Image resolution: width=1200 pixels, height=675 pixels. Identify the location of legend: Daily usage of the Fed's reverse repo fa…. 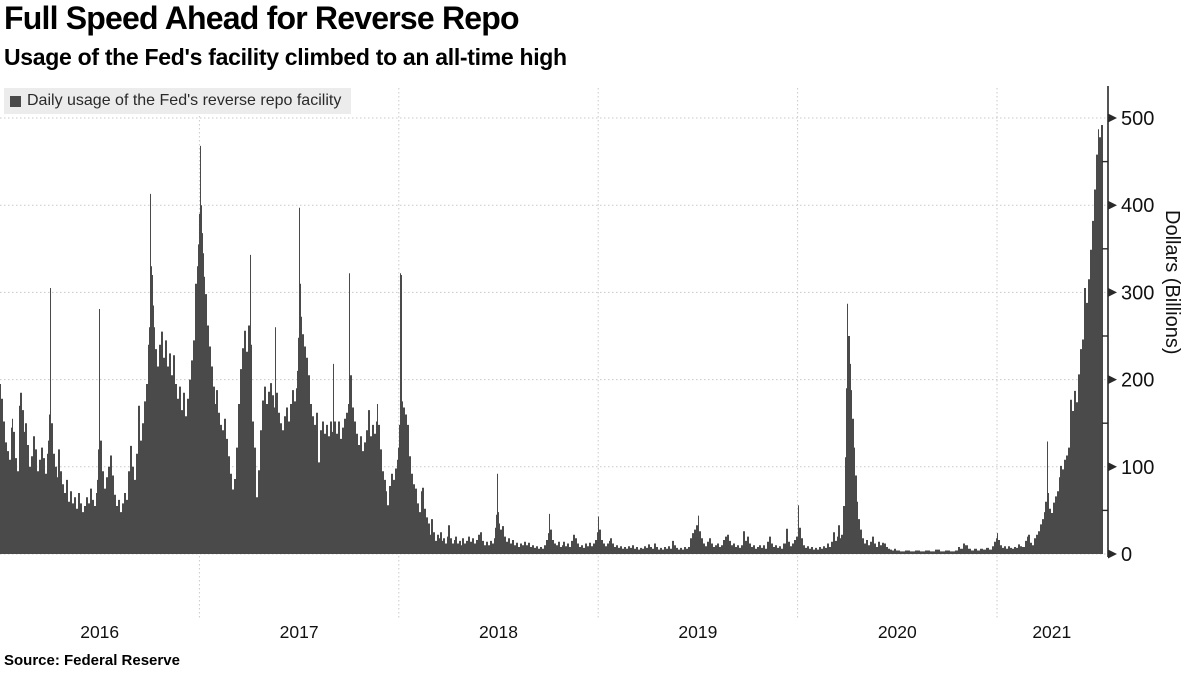
(178, 101).